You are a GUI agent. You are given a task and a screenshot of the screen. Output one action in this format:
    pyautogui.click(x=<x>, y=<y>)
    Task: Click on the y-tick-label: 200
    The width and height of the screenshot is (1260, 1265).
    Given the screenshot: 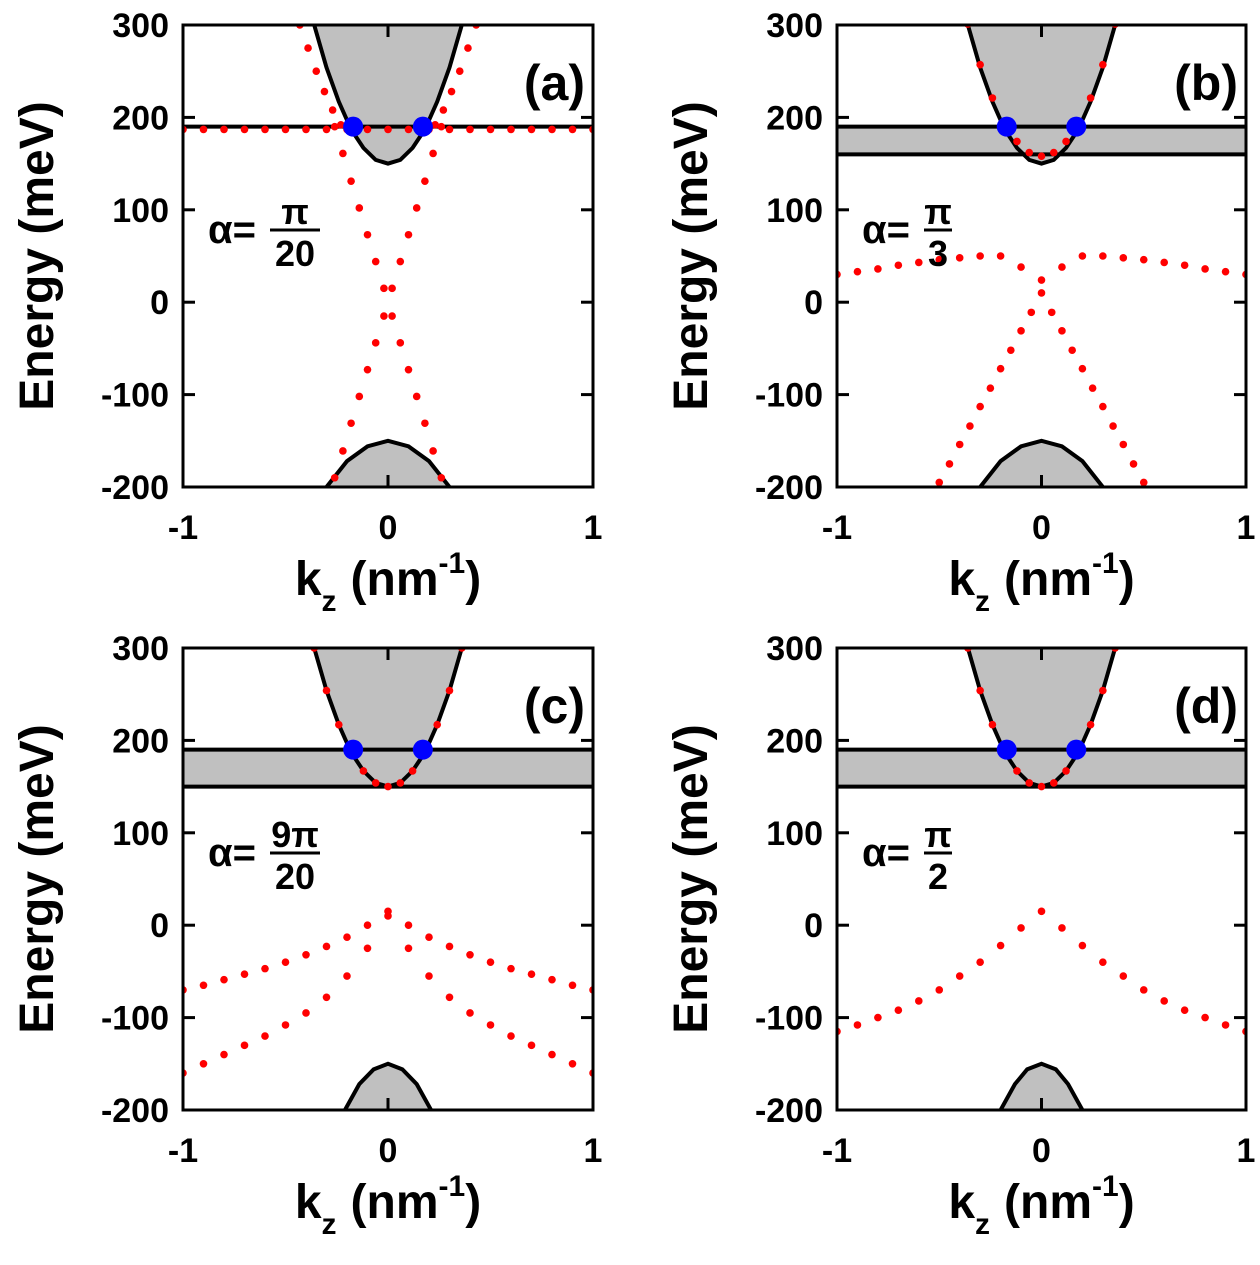 What is the action you would take?
    pyautogui.click(x=140, y=118)
    